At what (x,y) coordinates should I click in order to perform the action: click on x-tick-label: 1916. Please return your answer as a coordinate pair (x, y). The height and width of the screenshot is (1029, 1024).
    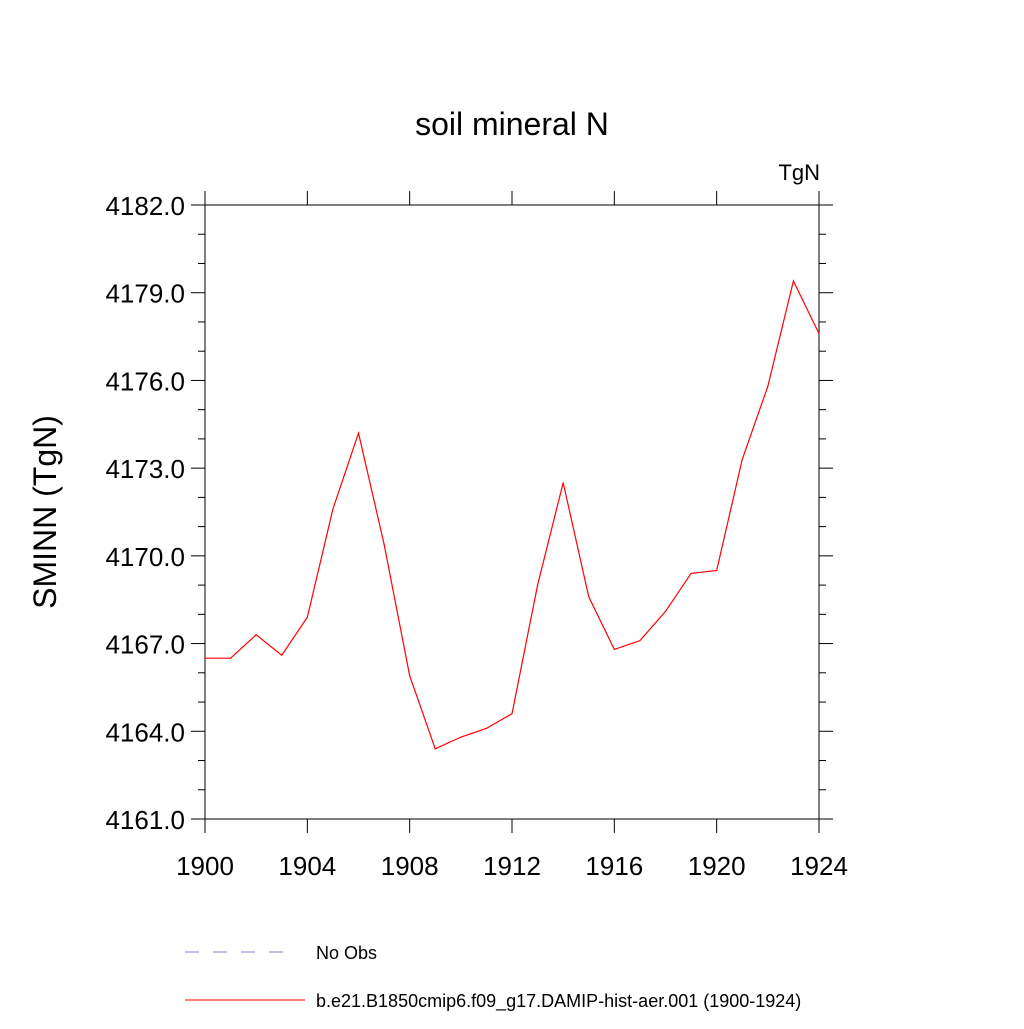
    Looking at the image, I should click on (614, 866).